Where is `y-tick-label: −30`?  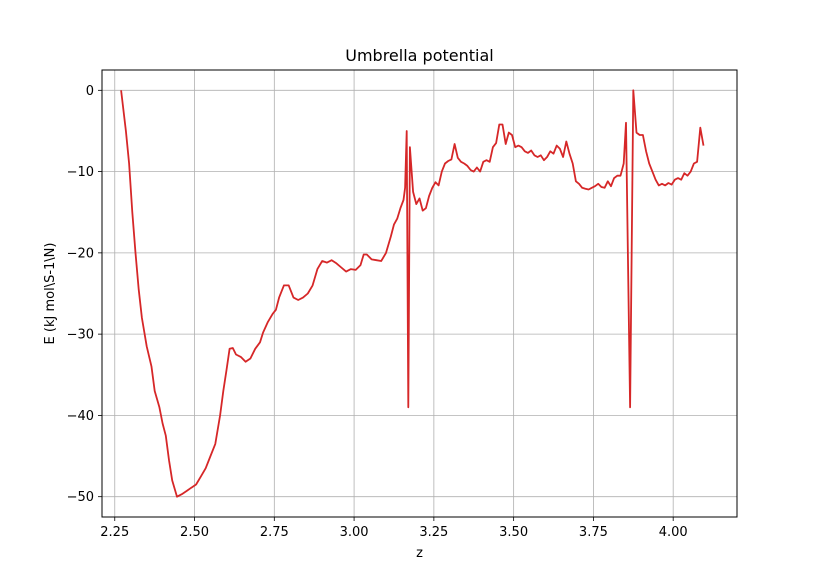
y-tick-label: −30 is located at coordinates (80, 335).